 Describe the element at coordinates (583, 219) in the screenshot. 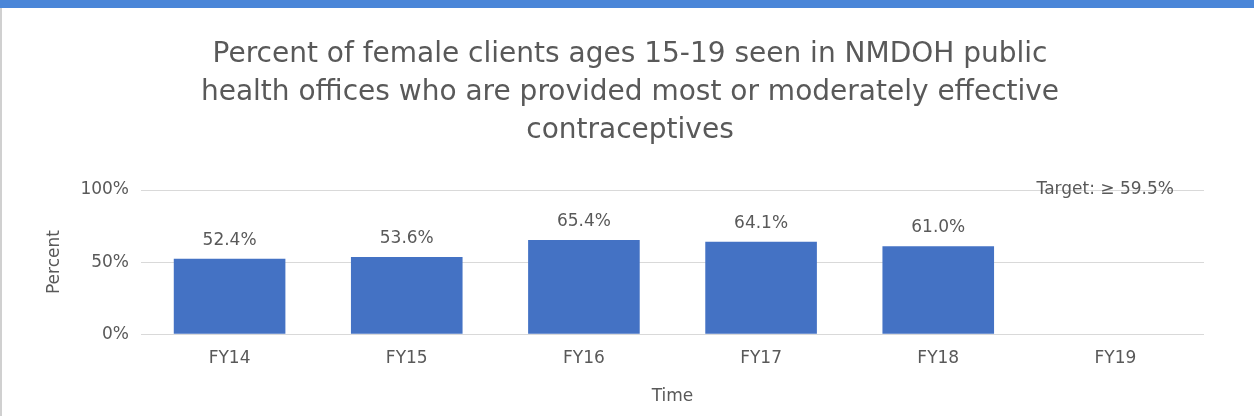

I see `data-label: 65.4%` at that location.